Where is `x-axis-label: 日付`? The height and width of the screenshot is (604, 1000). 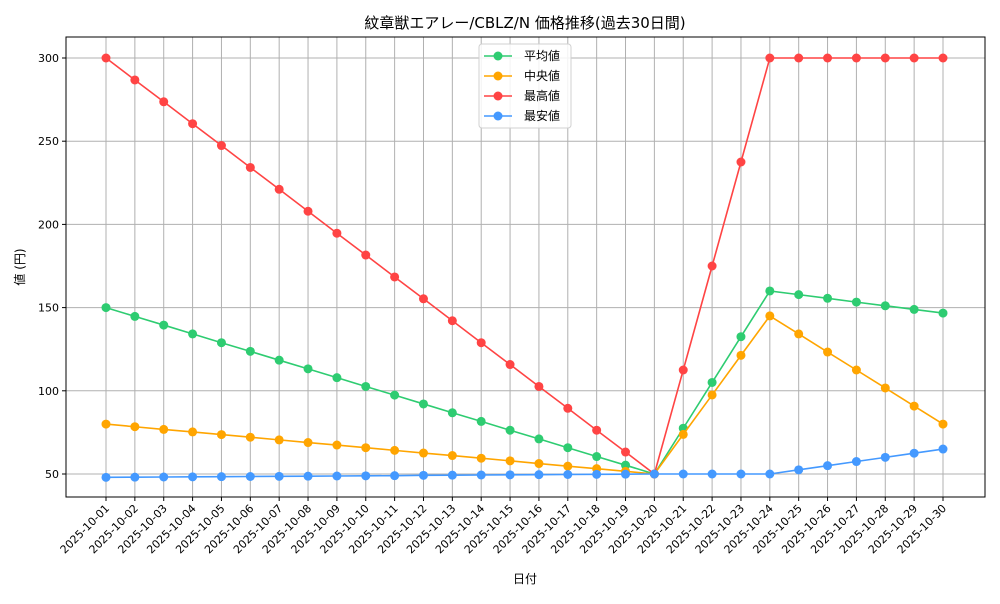
x-axis-label: 日付 is located at coordinates (525, 579).